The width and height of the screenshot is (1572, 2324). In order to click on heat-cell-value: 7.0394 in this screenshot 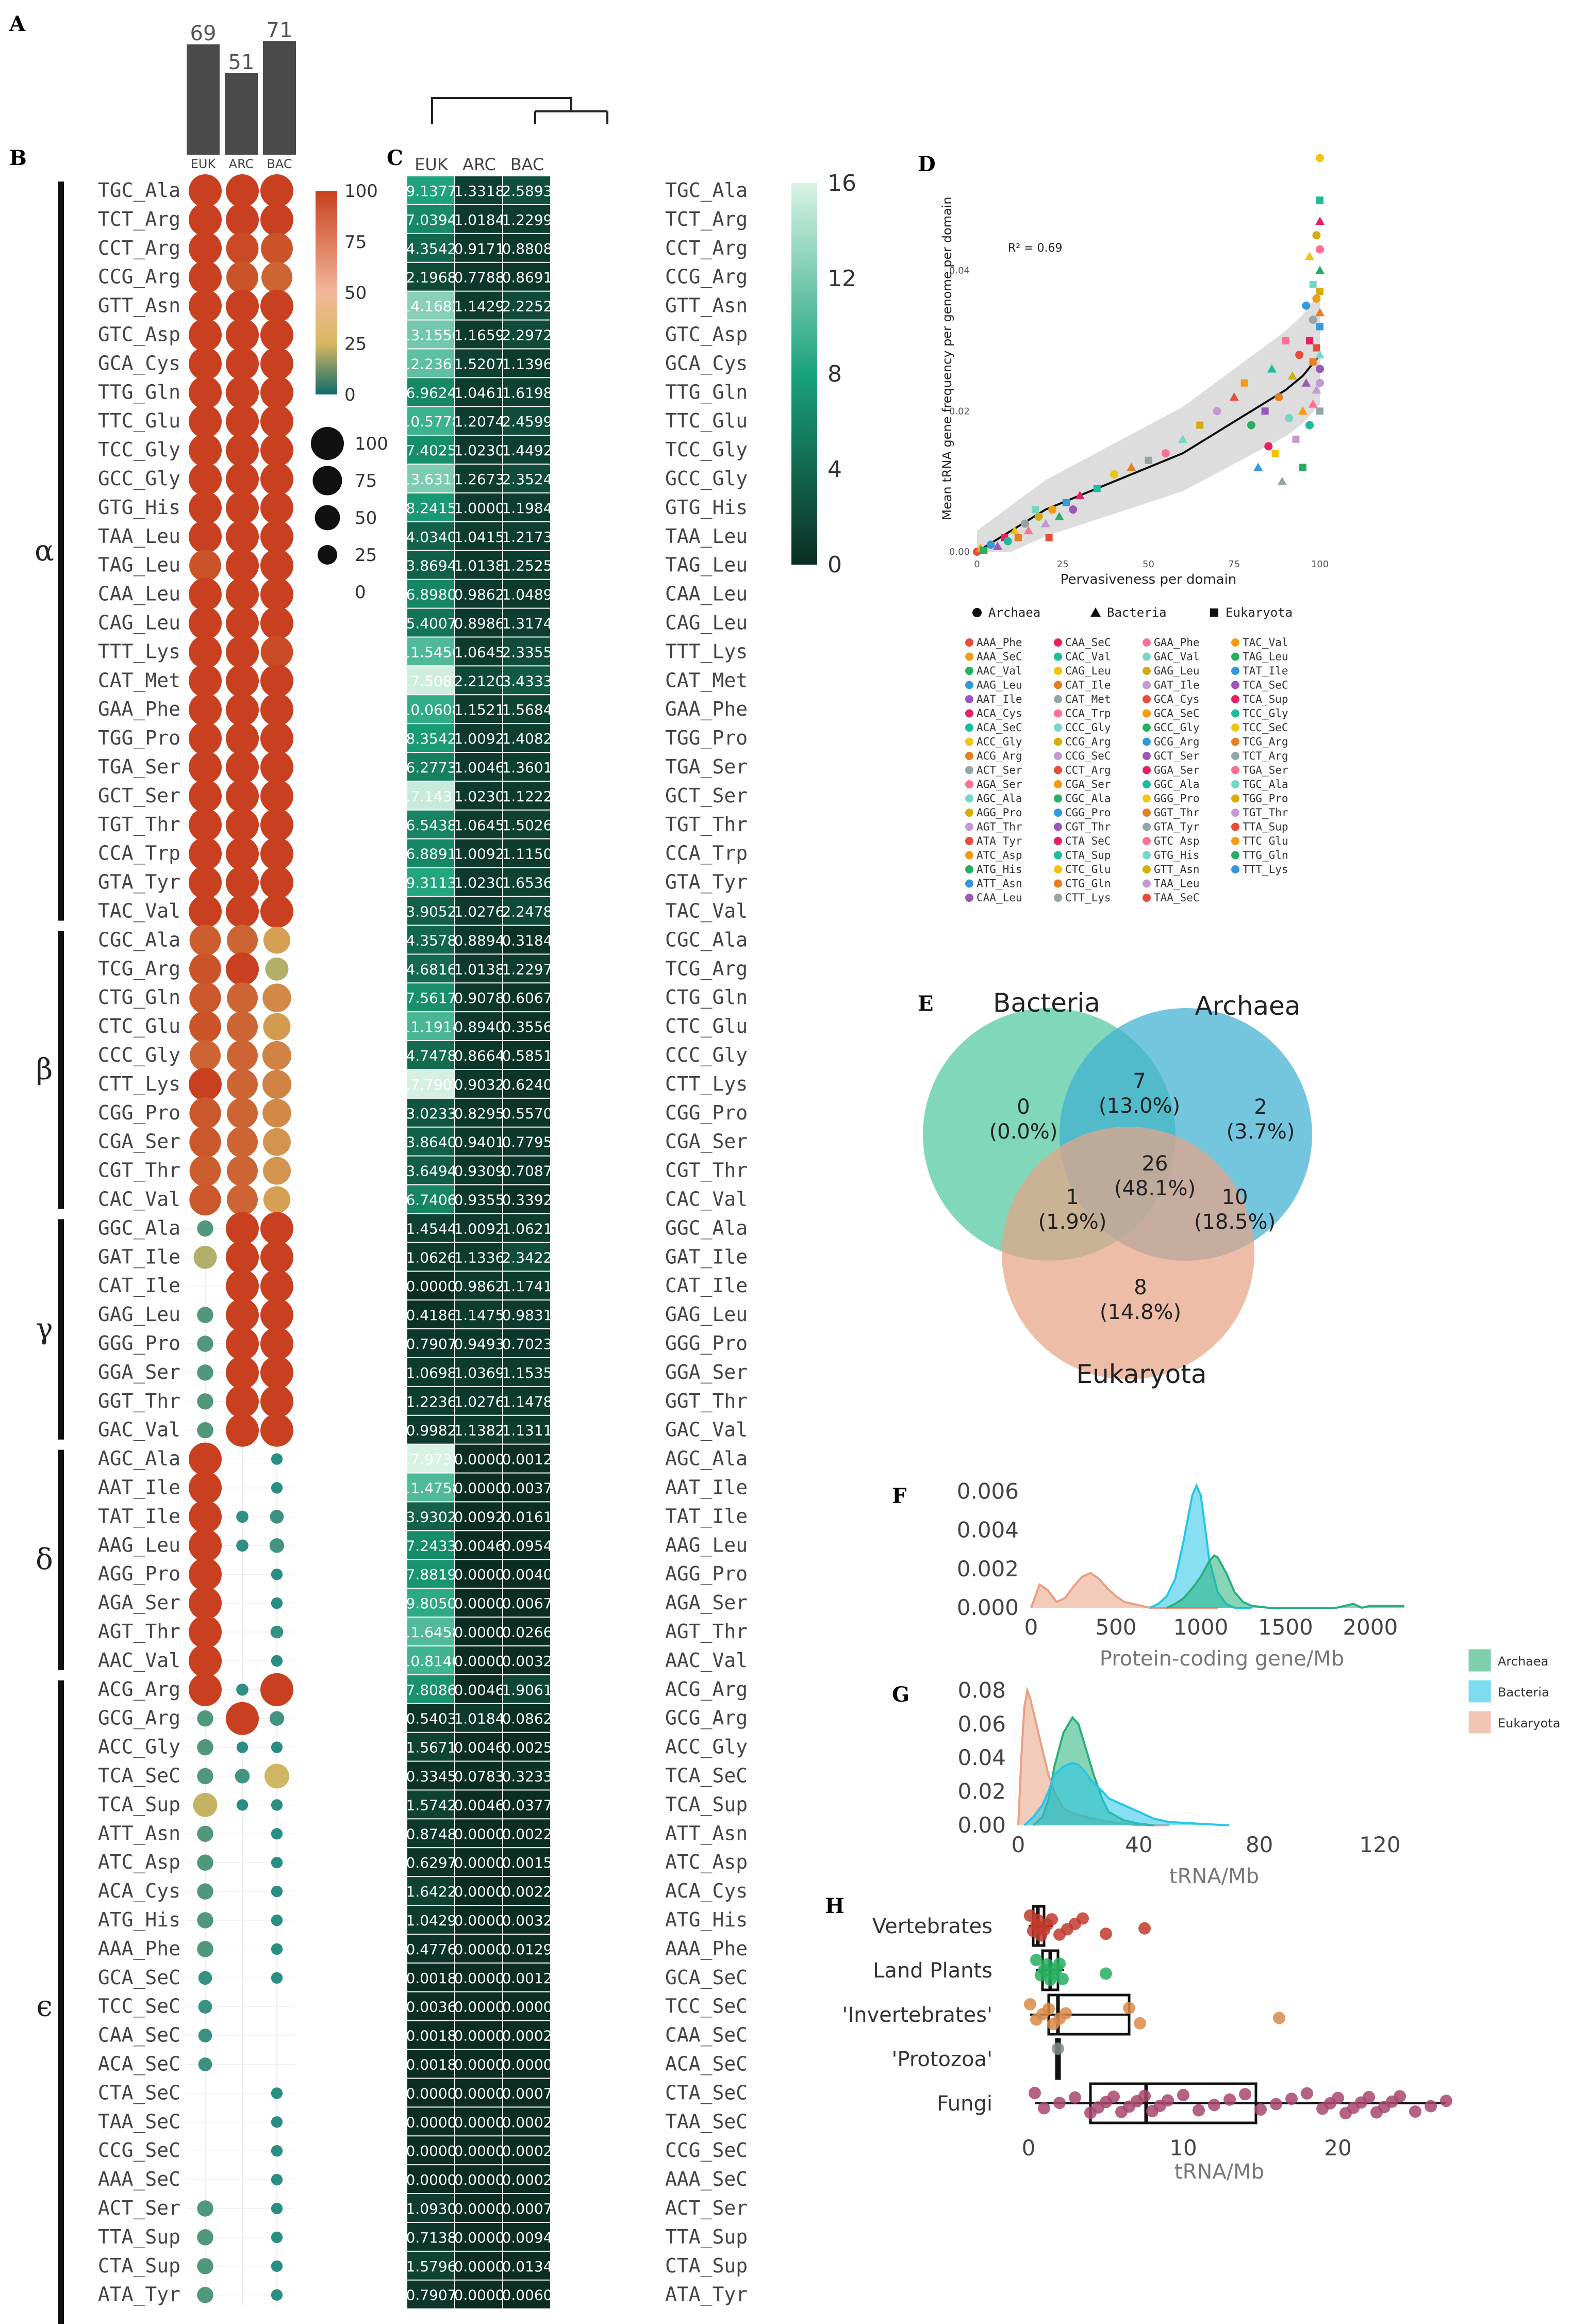, I will do `click(431, 219)`.